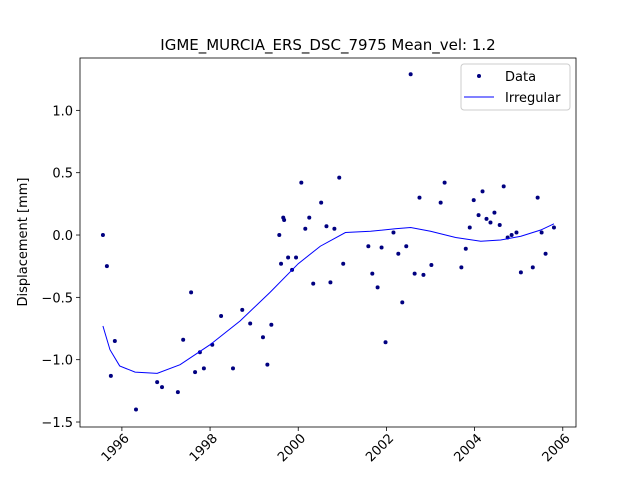 This screenshot has width=640, height=480. Describe the element at coordinates (62, 236) in the screenshot. I see `y-tick-label: 0.0` at that location.